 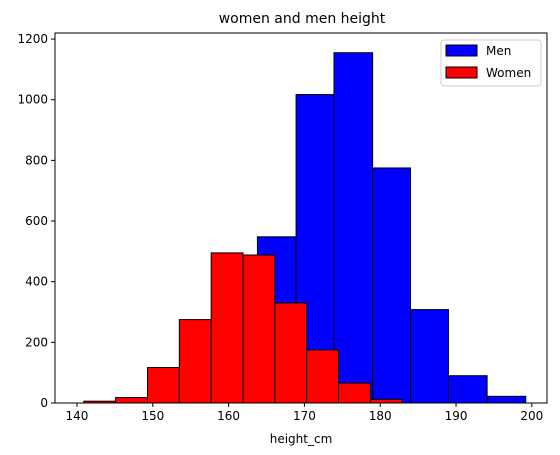 What do you see at coordinates (32, 100) in the screenshot?
I see `y-tick-label: 1000` at bounding box center [32, 100].